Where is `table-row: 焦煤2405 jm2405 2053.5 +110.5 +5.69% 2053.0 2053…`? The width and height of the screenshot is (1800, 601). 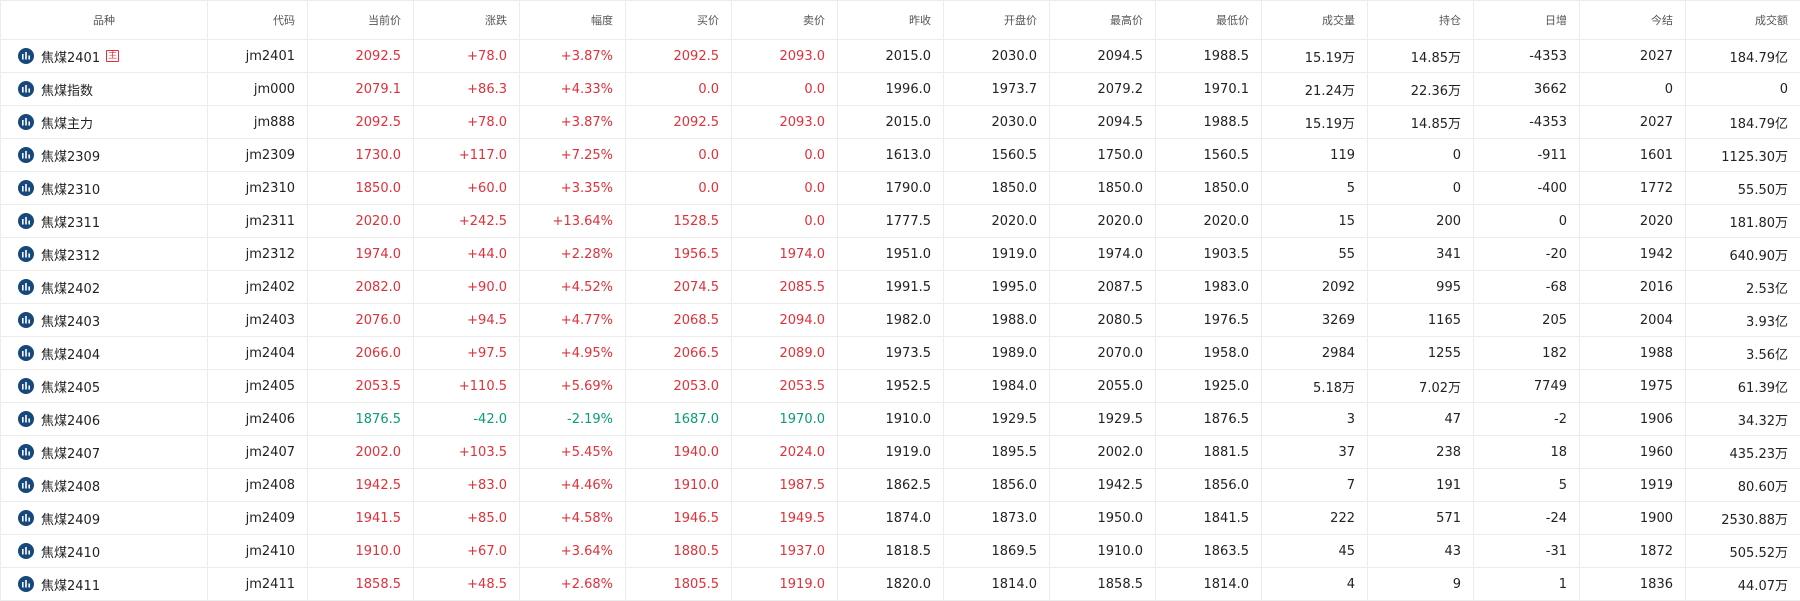
table-row: 焦煤2405 jm2405 2053.5 +110.5 +5.69% 2053.0 2053… is located at coordinates (900, 386).